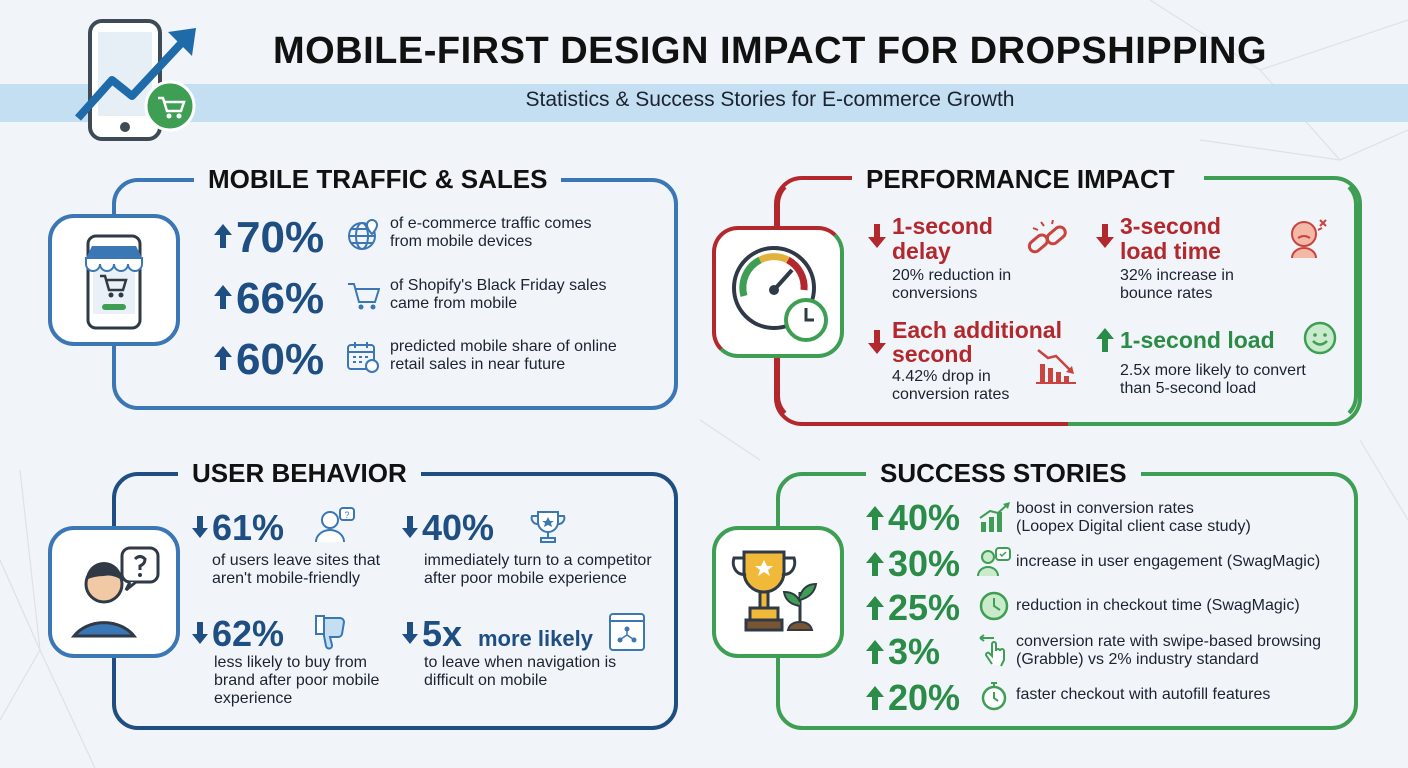  What do you see at coordinates (486, 680) in the screenshot?
I see `behavior-stat-text: difficult on mobile` at bounding box center [486, 680].